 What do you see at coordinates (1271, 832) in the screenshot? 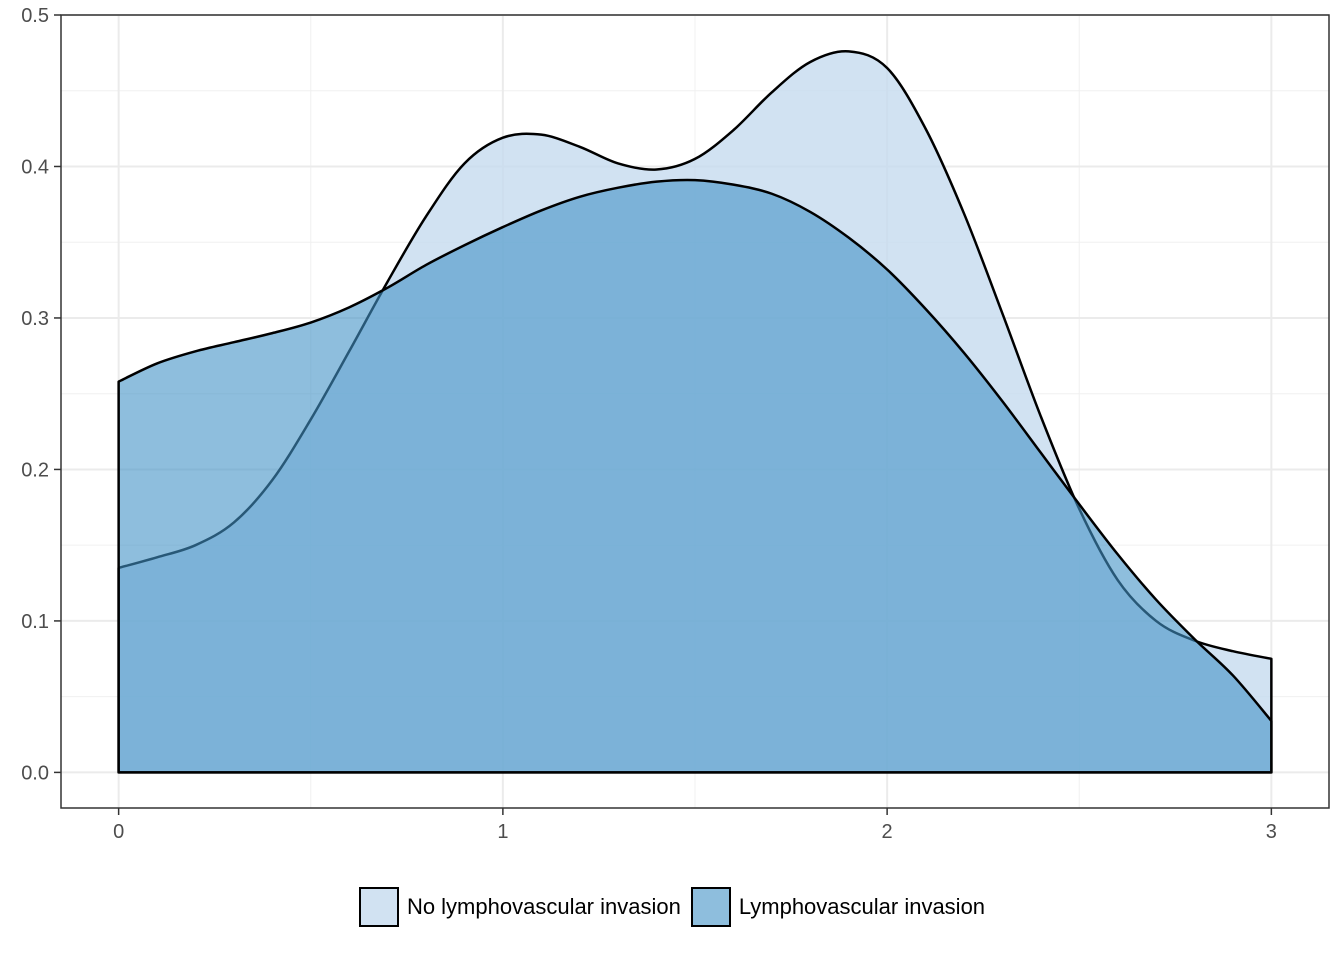
I see `x-tick-label: 3` at bounding box center [1271, 832].